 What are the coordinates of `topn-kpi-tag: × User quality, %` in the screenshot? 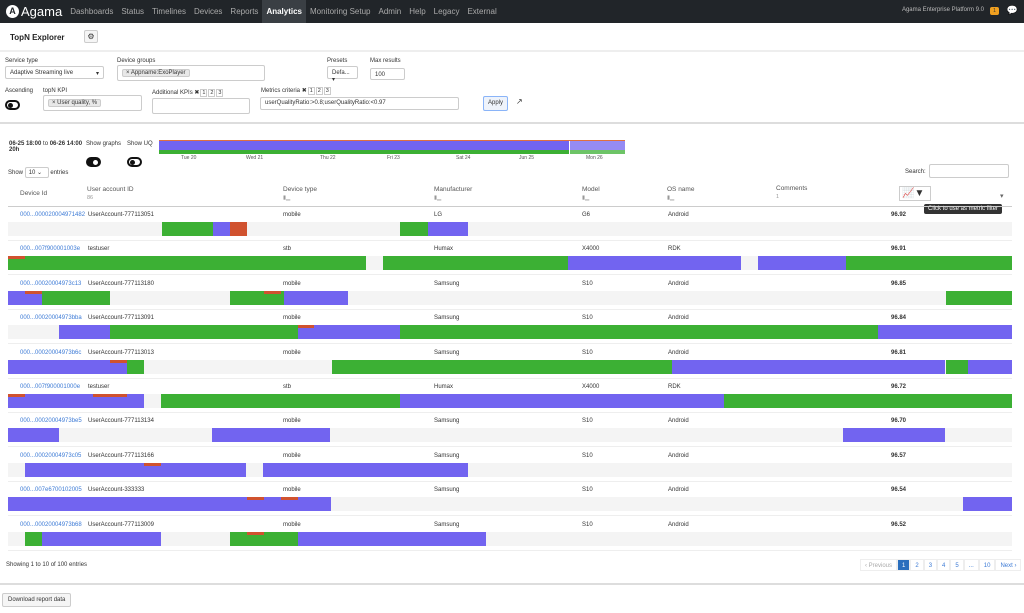 It's located at (75, 103).